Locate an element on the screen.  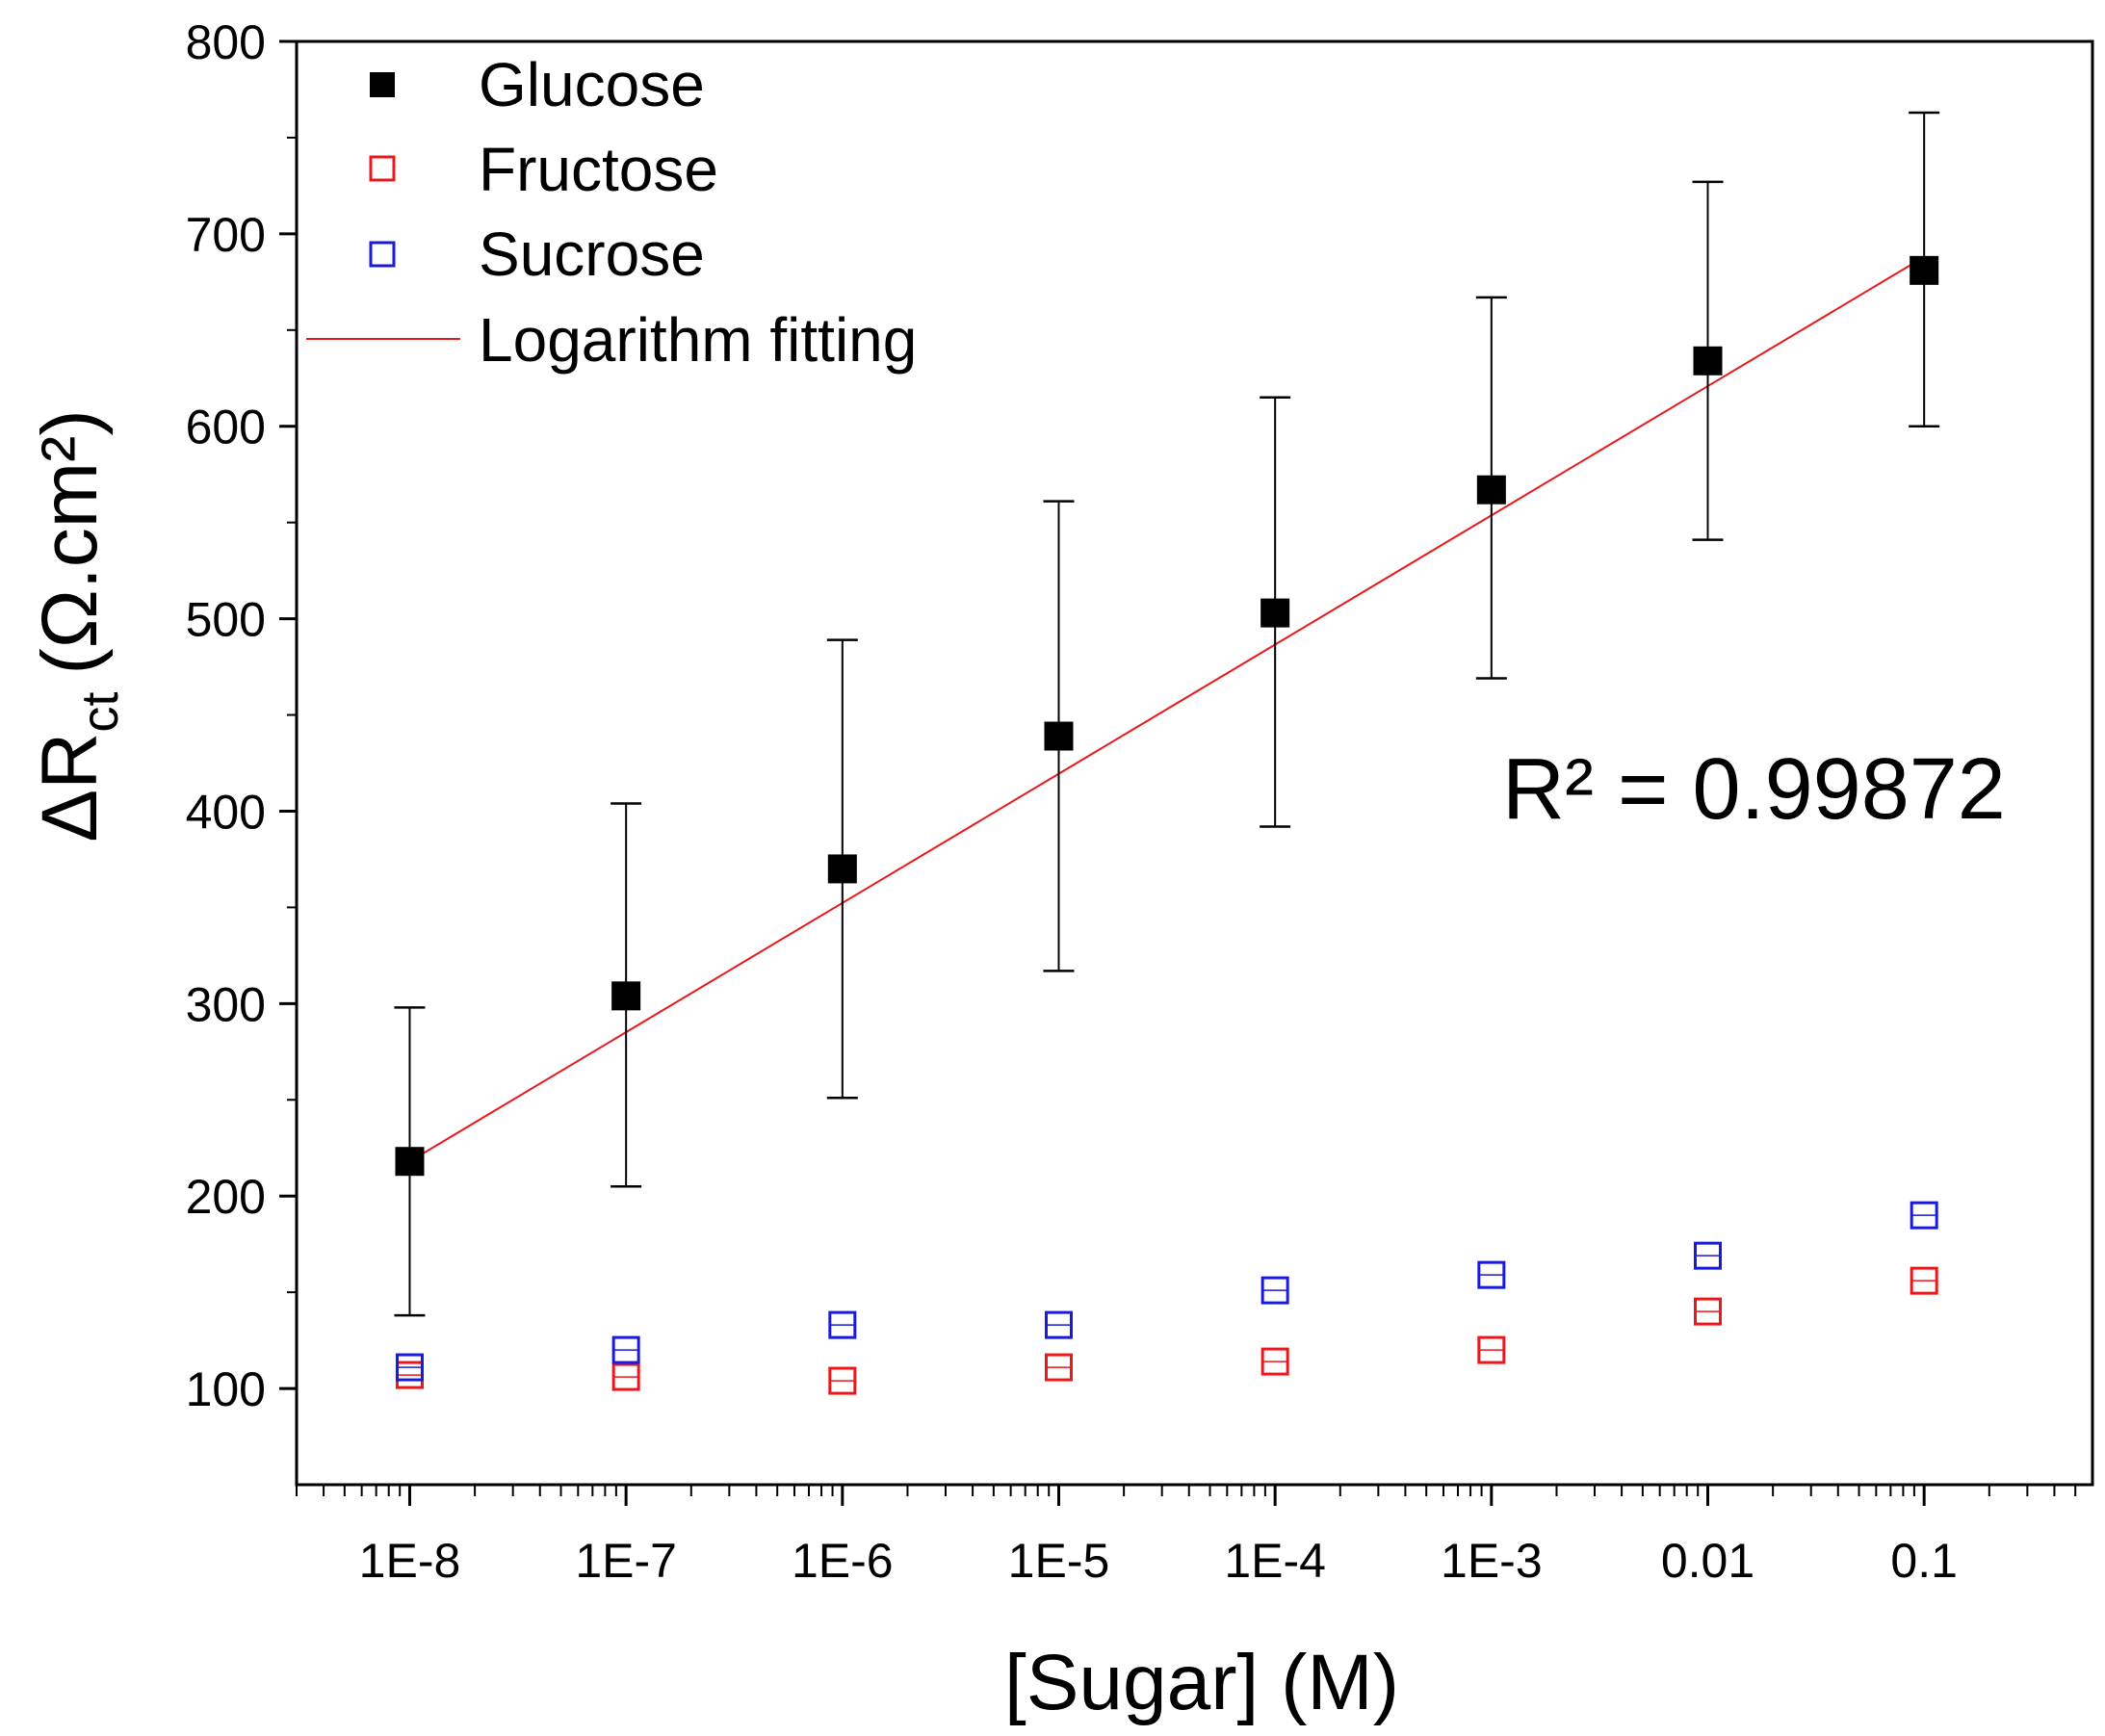
y-tick-label-600: 600 is located at coordinates (226, 427).